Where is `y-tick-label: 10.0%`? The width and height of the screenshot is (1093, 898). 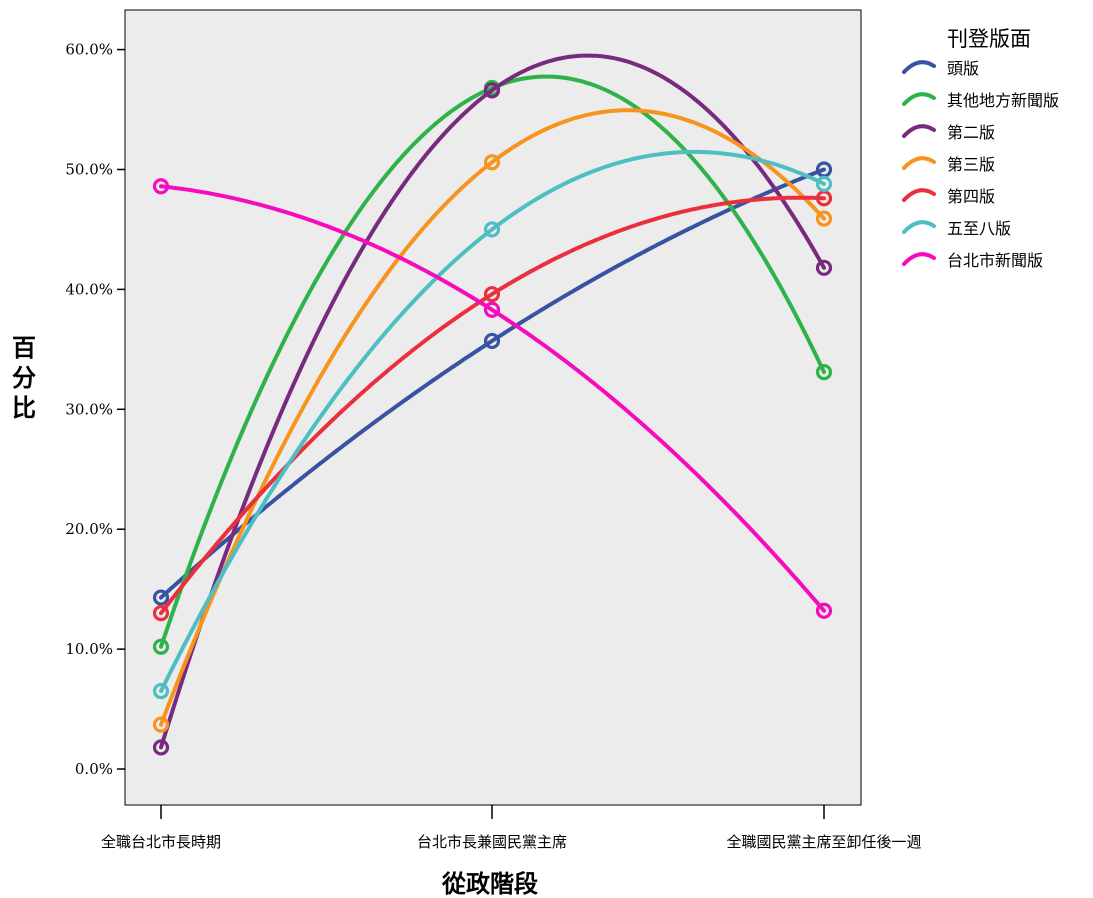
y-tick-label: 10.0% is located at coordinates (89, 649).